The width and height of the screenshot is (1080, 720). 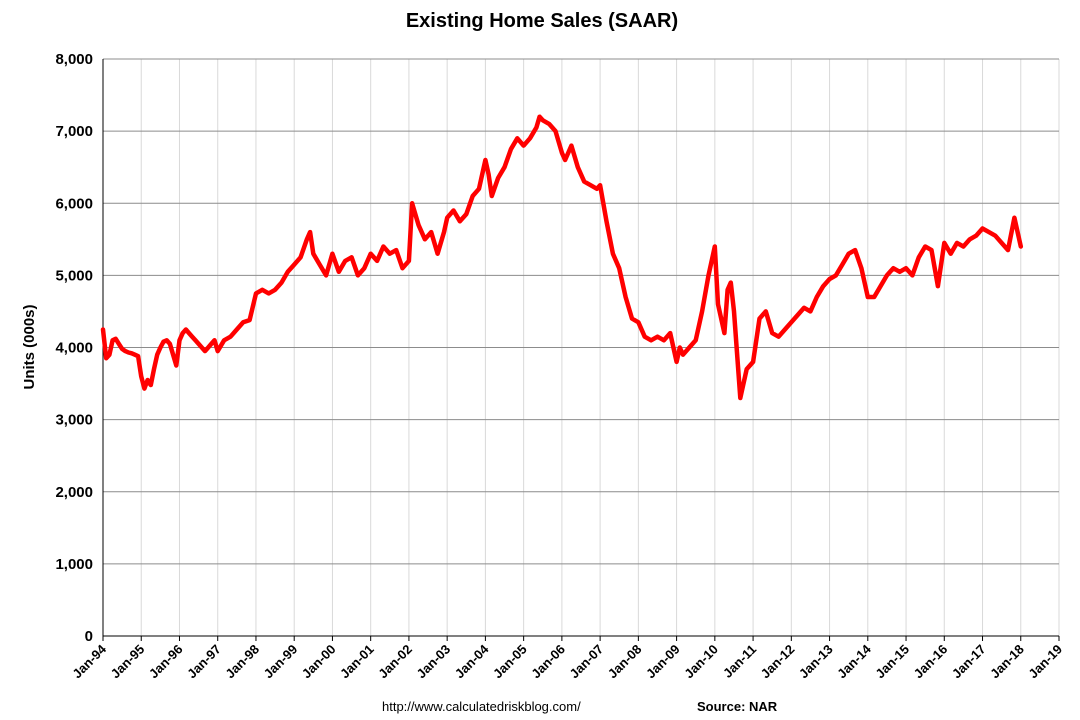 What do you see at coordinates (89, 636) in the screenshot?
I see `y-tick-label: 0` at bounding box center [89, 636].